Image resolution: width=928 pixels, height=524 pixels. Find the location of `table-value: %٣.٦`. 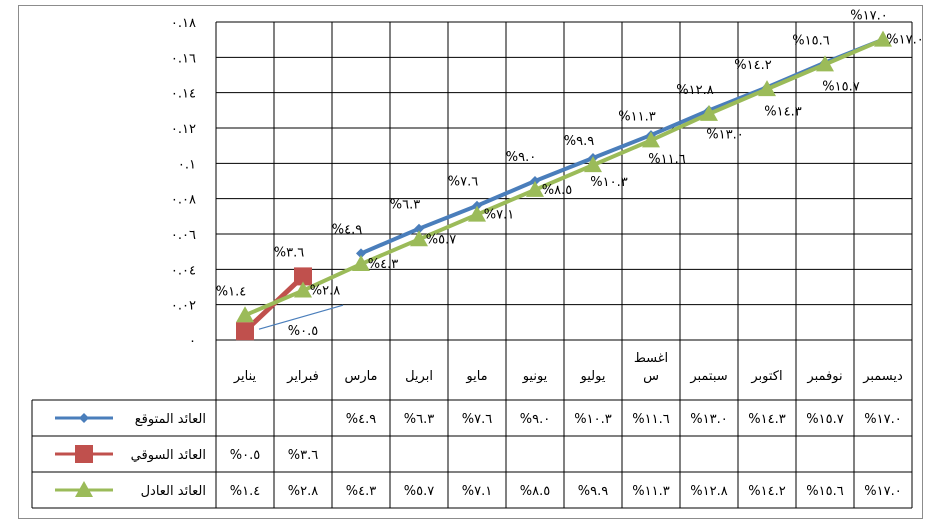

table-value: %٣.٦ is located at coordinates (303, 455).